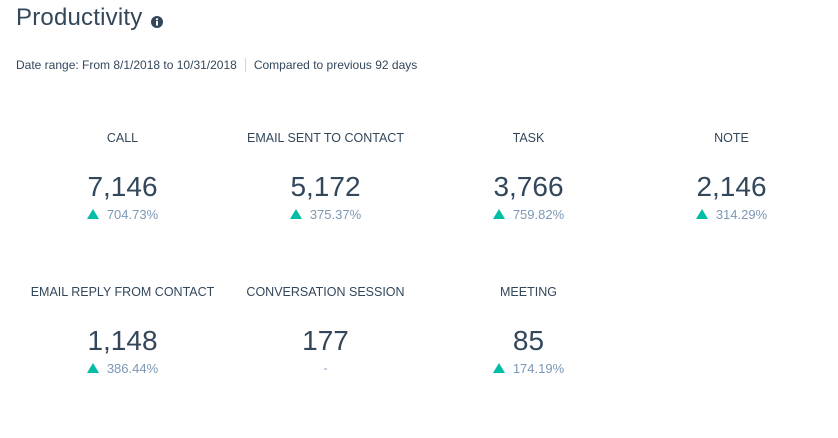 The image size is (838, 438). I want to click on metric-change-value: 375.37%, so click(335, 214).